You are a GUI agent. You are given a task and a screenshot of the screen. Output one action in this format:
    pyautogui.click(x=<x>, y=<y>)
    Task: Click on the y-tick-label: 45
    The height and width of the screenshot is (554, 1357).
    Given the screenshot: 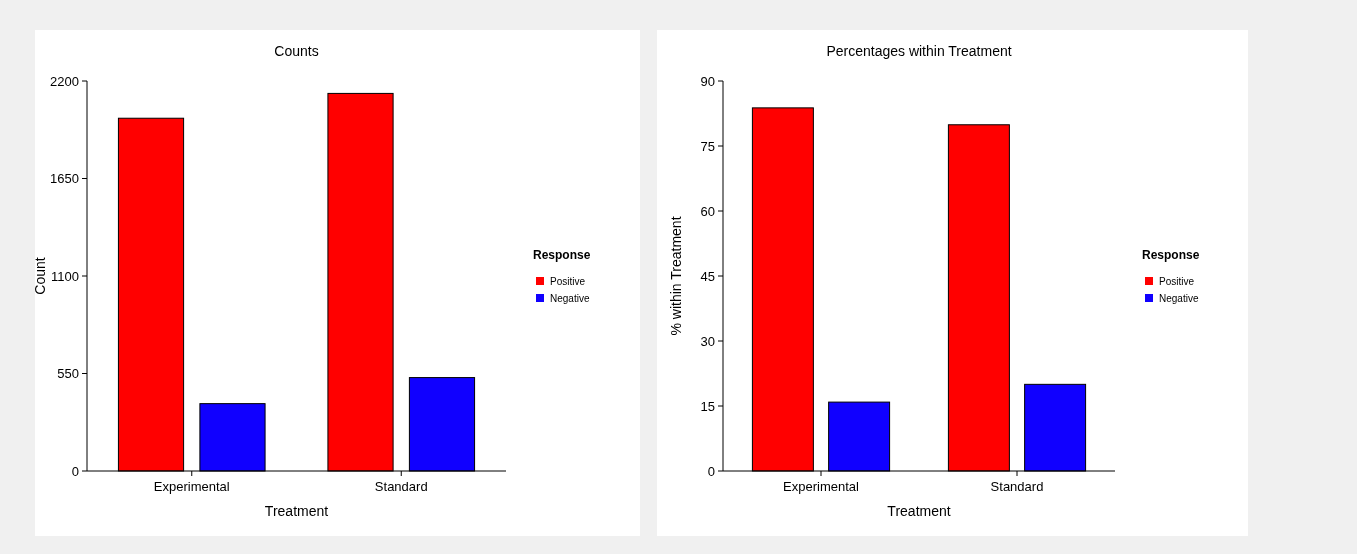 What is the action you would take?
    pyautogui.click(x=707, y=276)
    